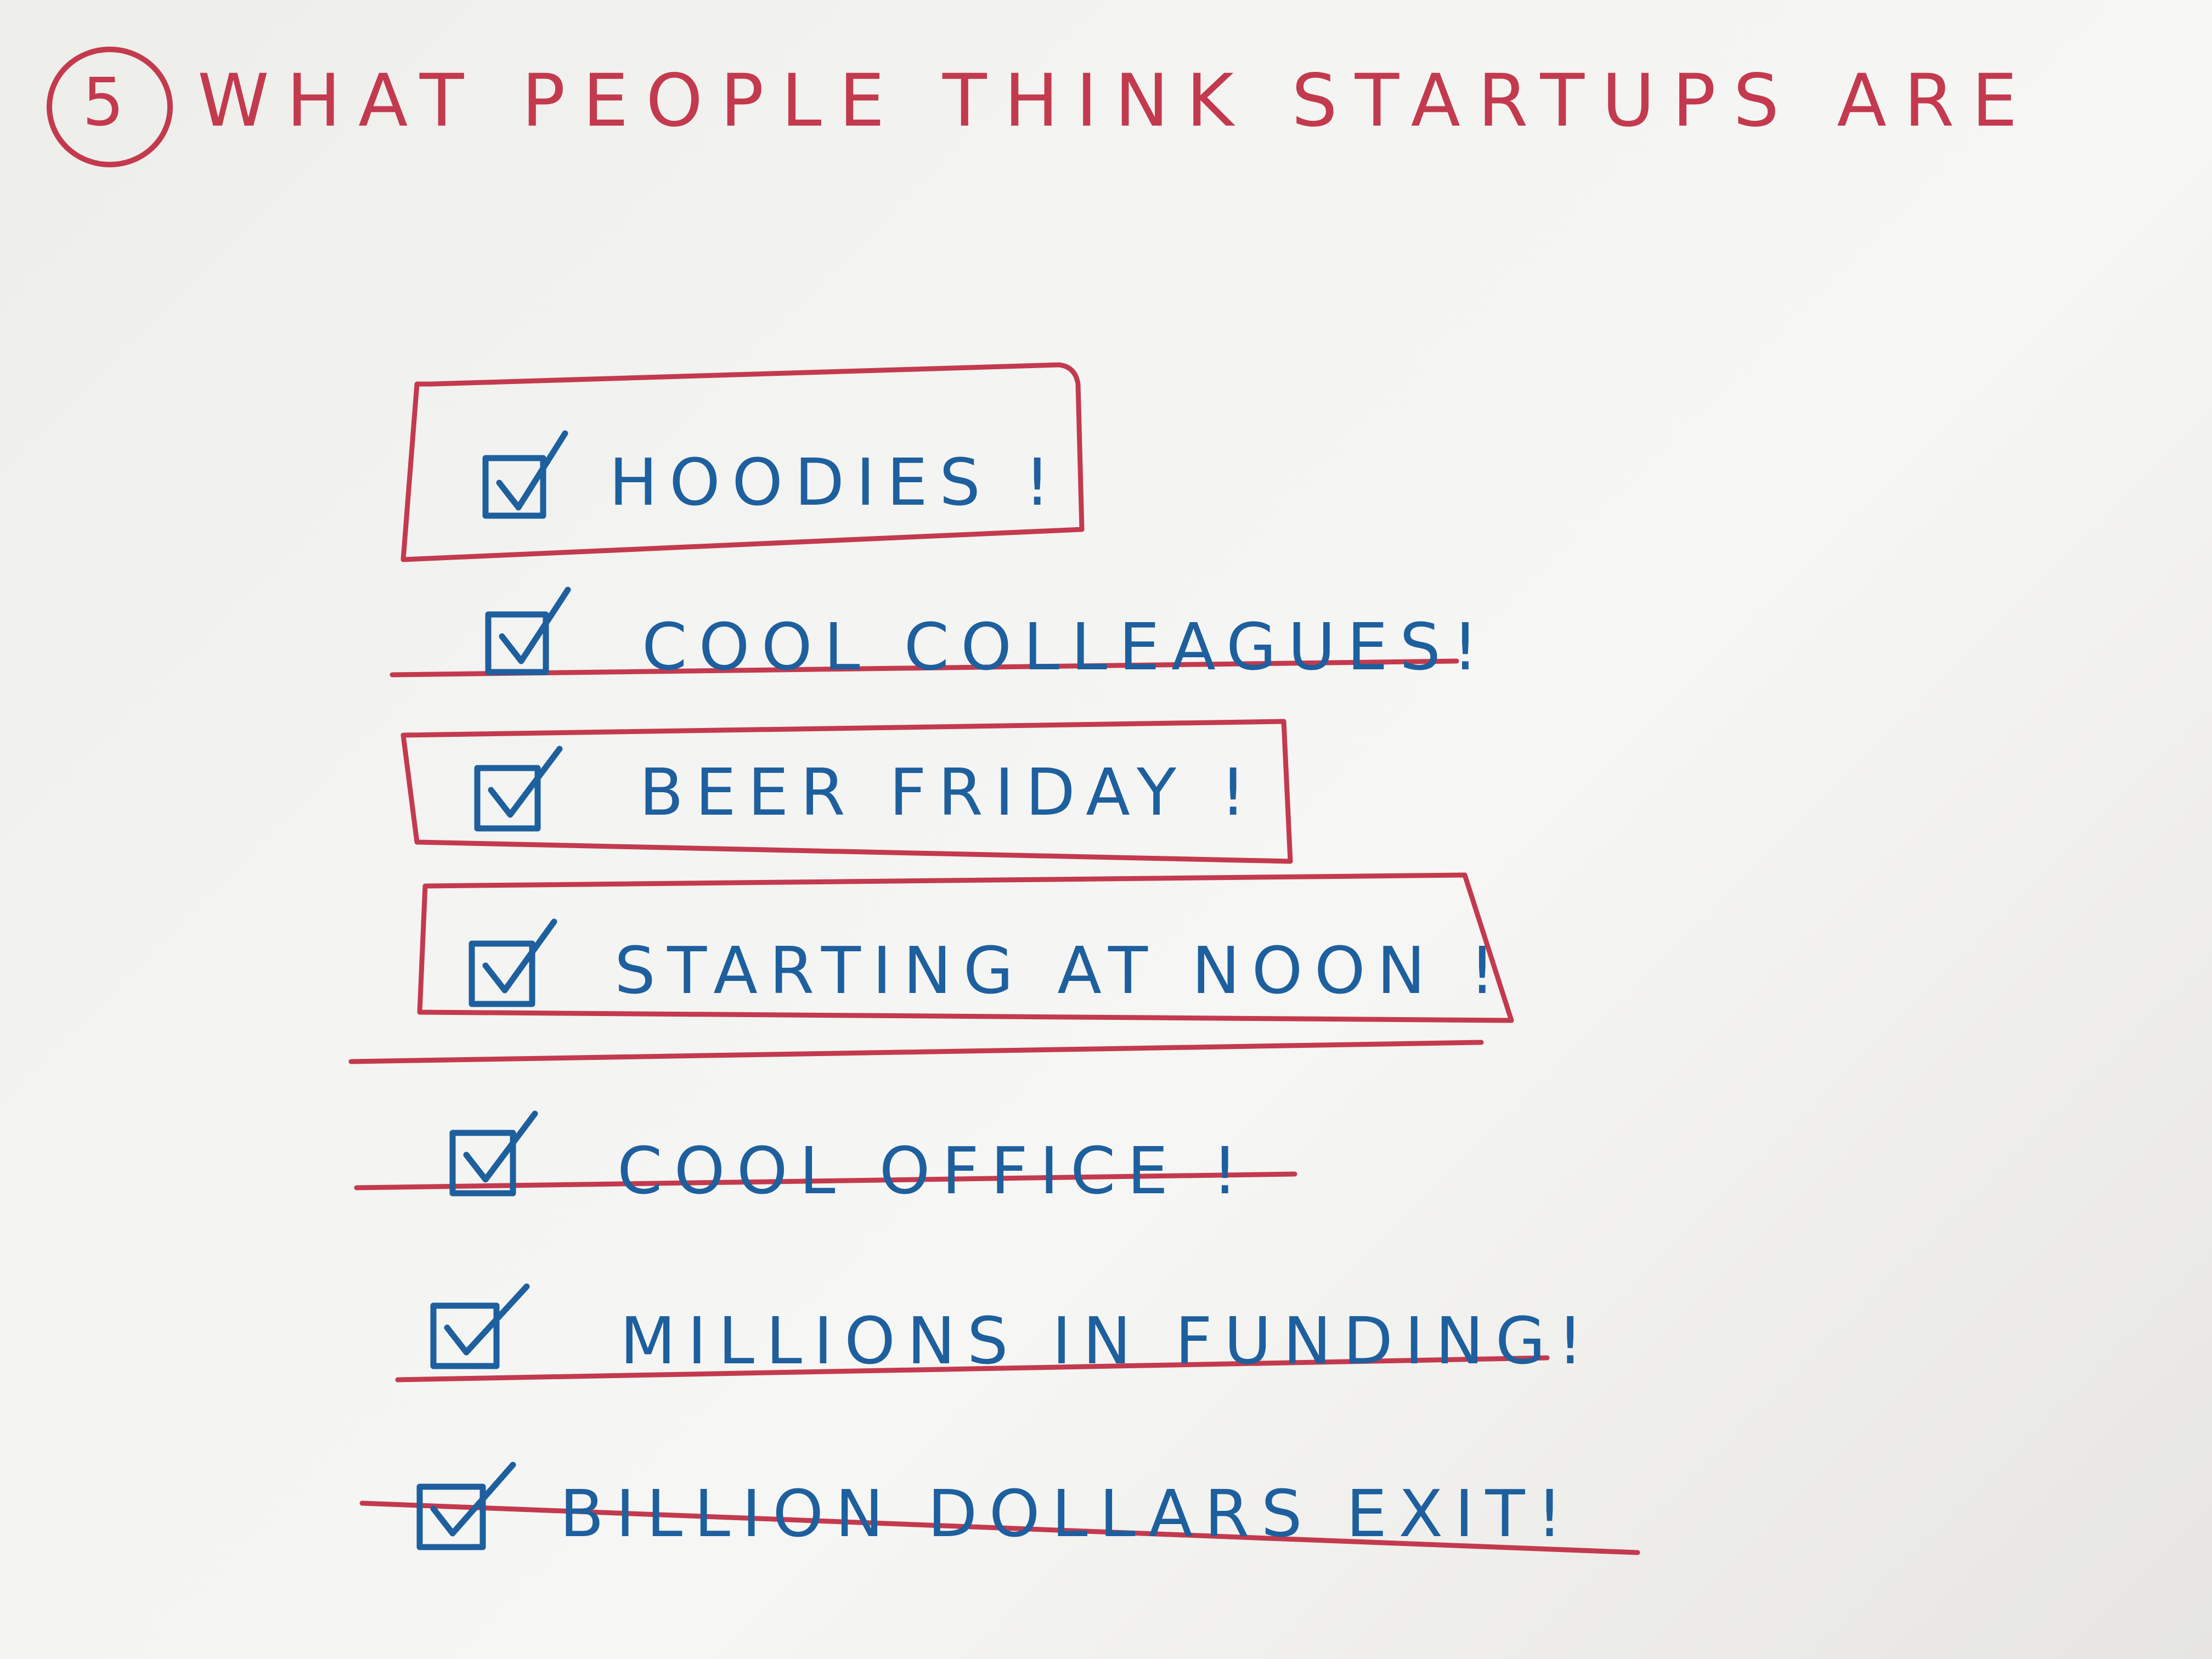  What do you see at coordinates (1067, 1513) in the screenshot?
I see `item-label-7: BILLION DOLLARS EXIT!` at bounding box center [1067, 1513].